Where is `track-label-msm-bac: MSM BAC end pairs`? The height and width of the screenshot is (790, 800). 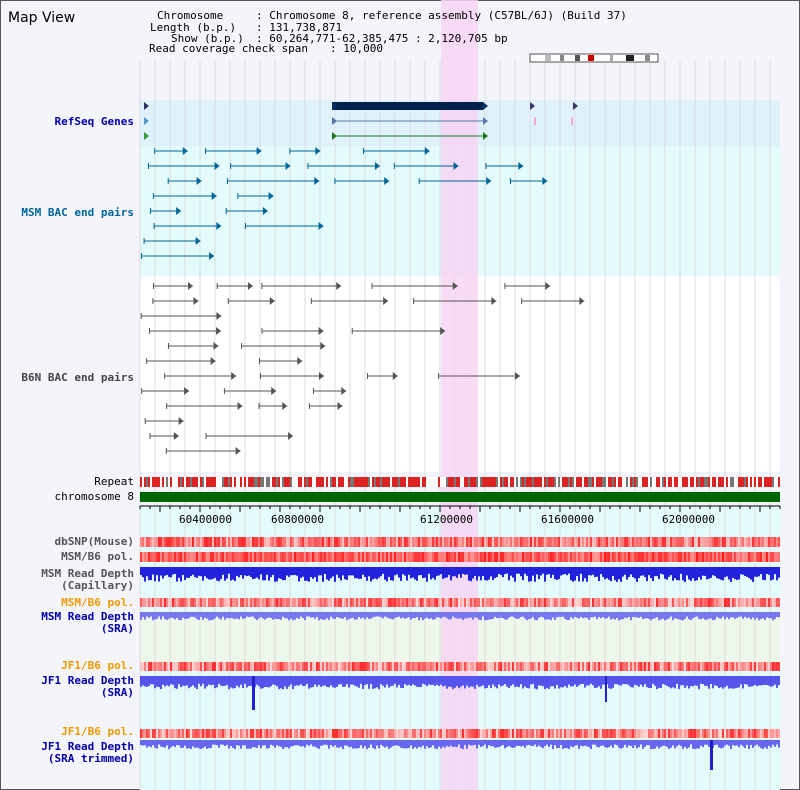 track-label-msm-bac: MSM BAC end pairs is located at coordinates (77, 212).